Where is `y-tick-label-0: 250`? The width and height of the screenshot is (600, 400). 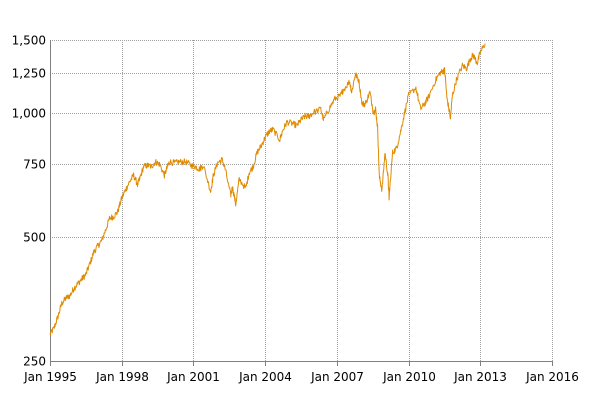
y-tick-label-0: 250 is located at coordinates (34, 362).